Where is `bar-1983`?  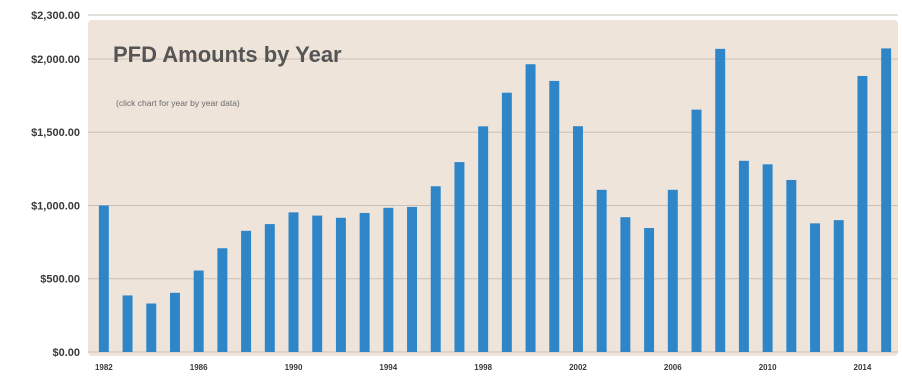 bar-1983 is located at coordinates (127, 323).